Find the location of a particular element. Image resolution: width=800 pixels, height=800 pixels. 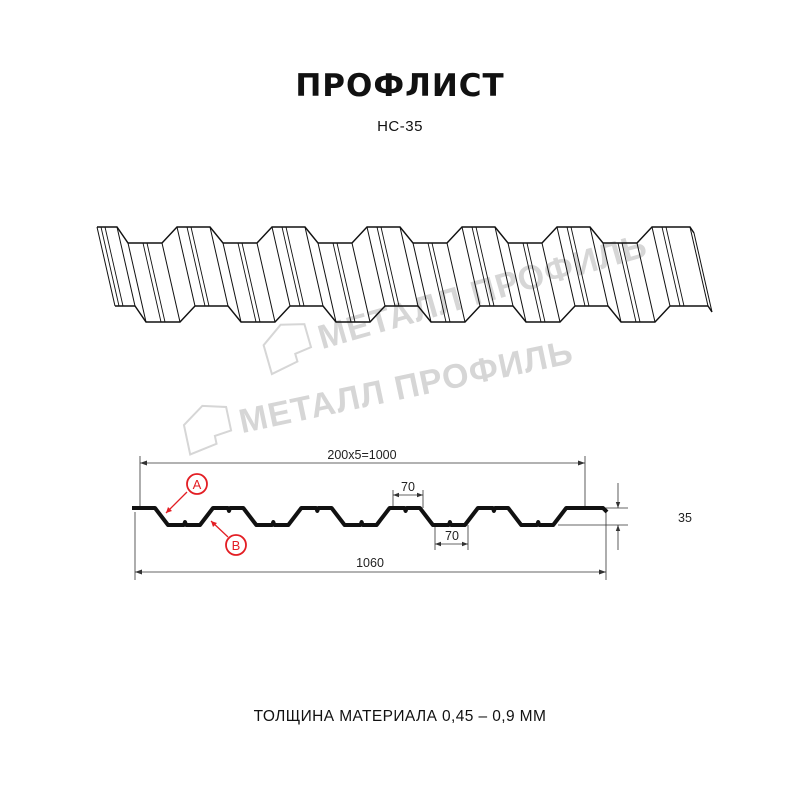

bottom-flat-label: 70 is located at coordinates (452, 536).